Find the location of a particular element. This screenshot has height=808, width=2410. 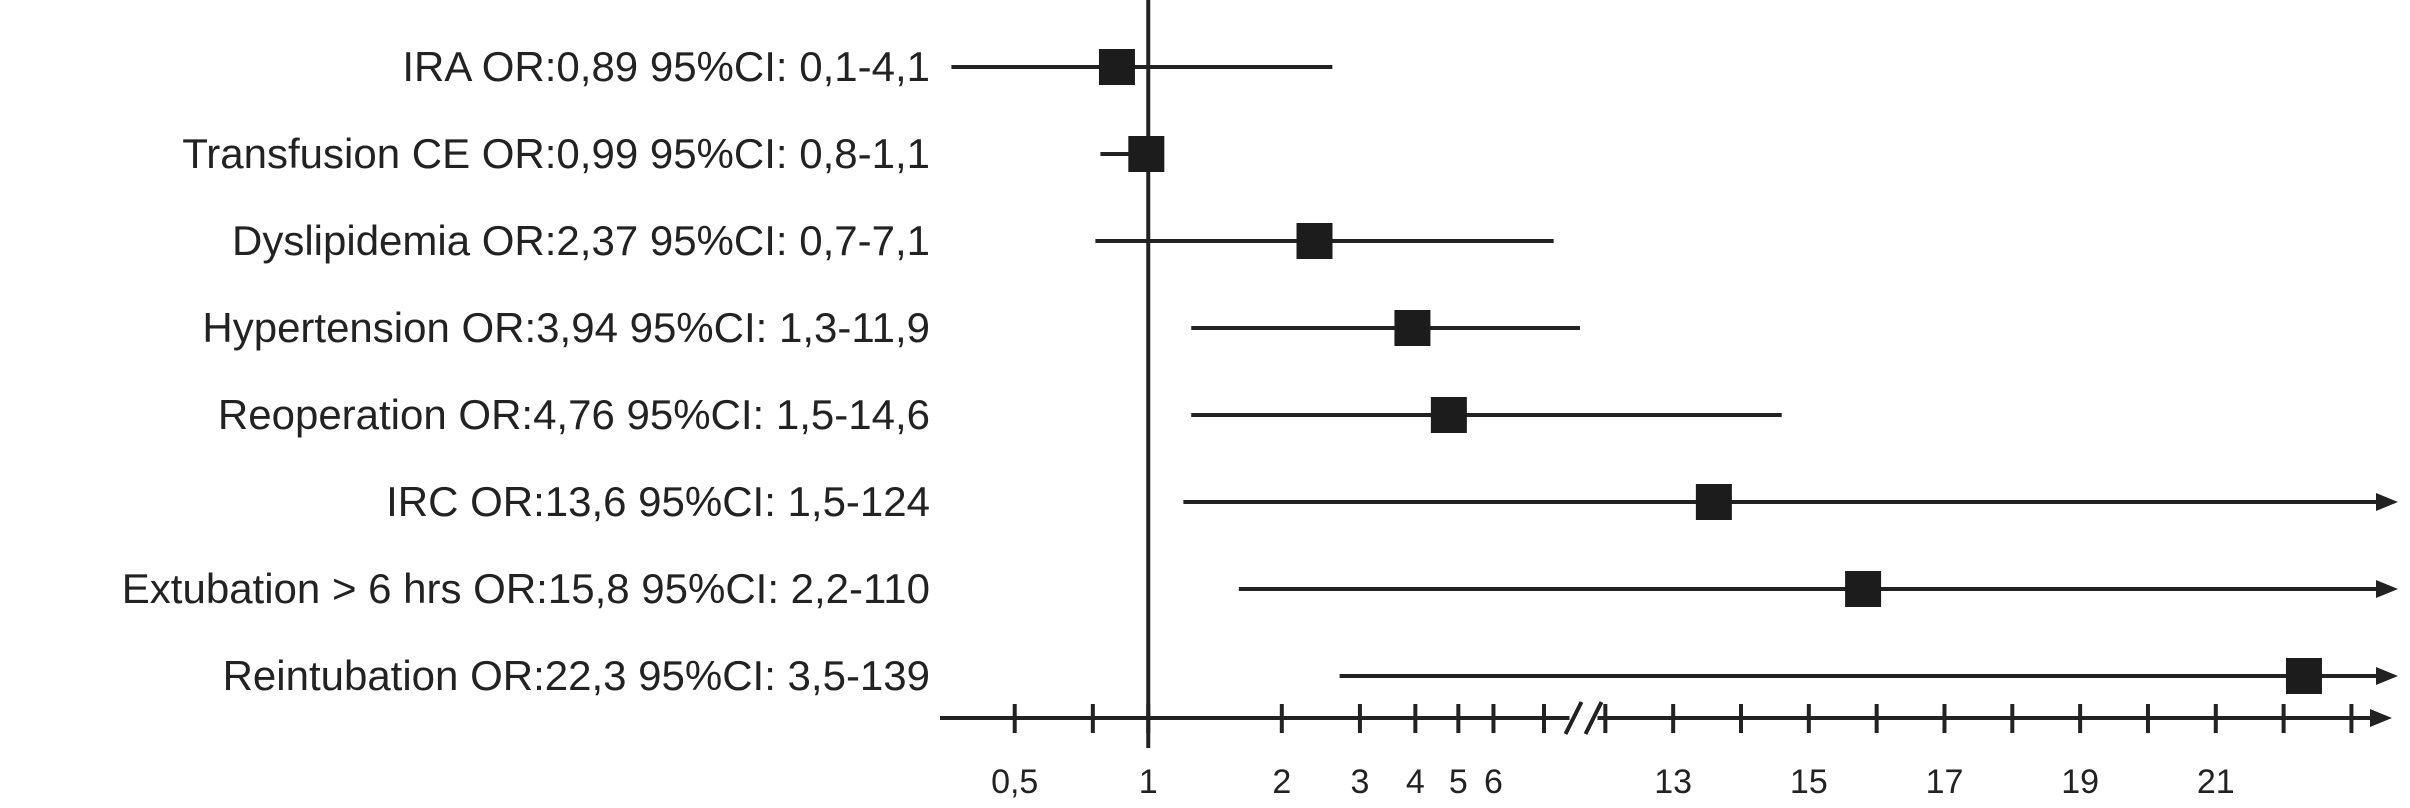

forest-row: Transfusion CE OR:0,99 95%CI: 0,8-1,1 is located at coordinates (673, 153).